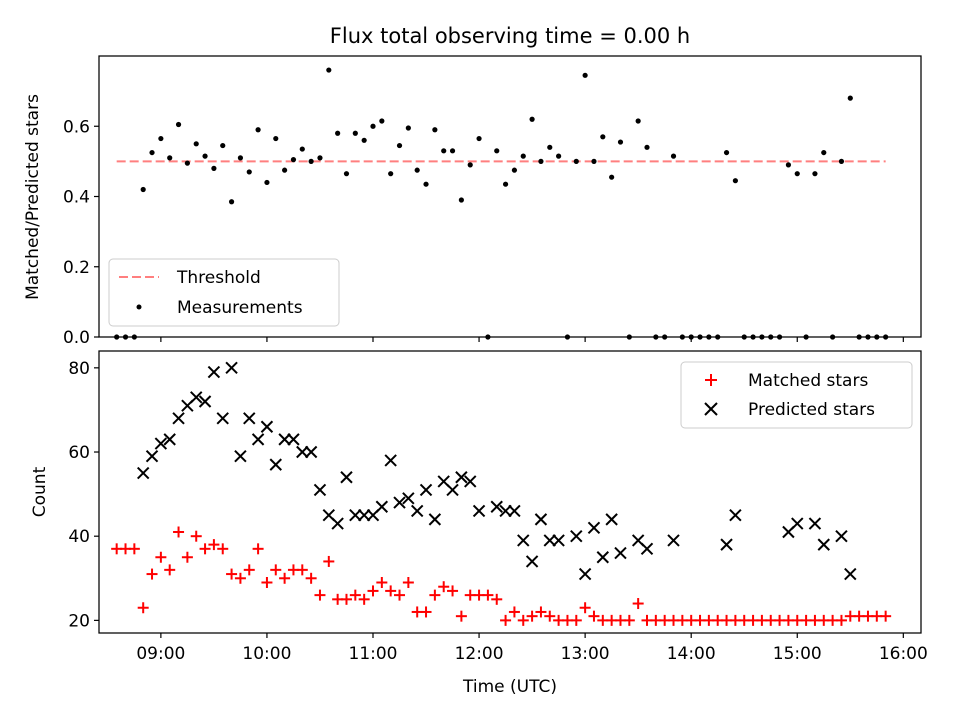 The height and width of the screenshot is (720, 960). What do you see at coordinates (76, 338) in the screenshot?
I see `y-tick-label: 0.0` at bounding box center [76, 338].